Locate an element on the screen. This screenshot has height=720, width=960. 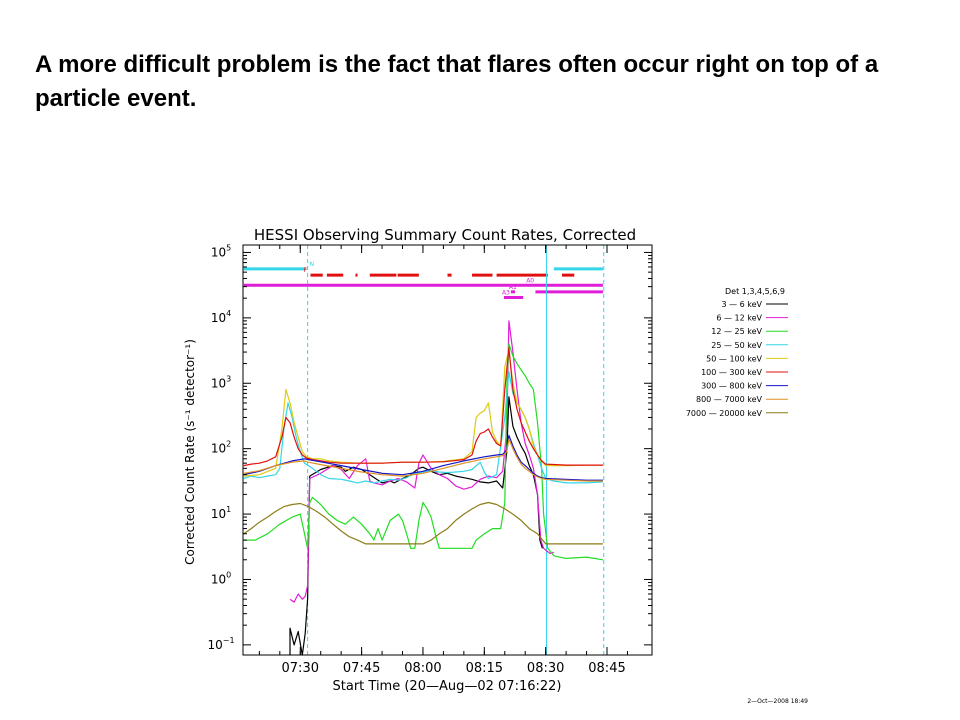
legend-label: 7000 — 20000 keV is located at coordinates (724, 413).